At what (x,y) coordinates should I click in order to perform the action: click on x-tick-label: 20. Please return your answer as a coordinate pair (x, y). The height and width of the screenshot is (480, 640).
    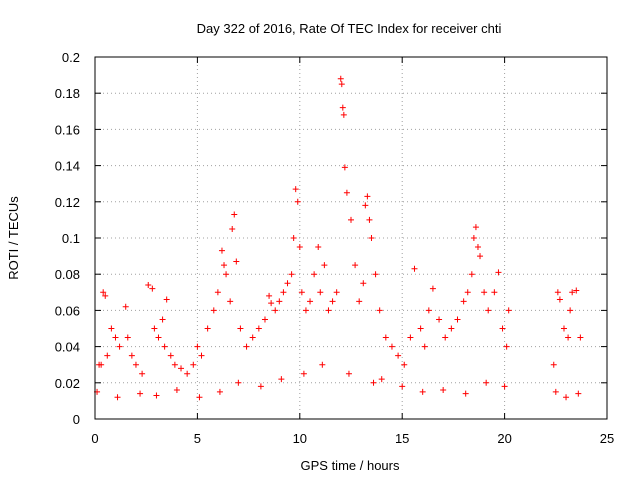
    Looking at the image, I should click on (504, 438).